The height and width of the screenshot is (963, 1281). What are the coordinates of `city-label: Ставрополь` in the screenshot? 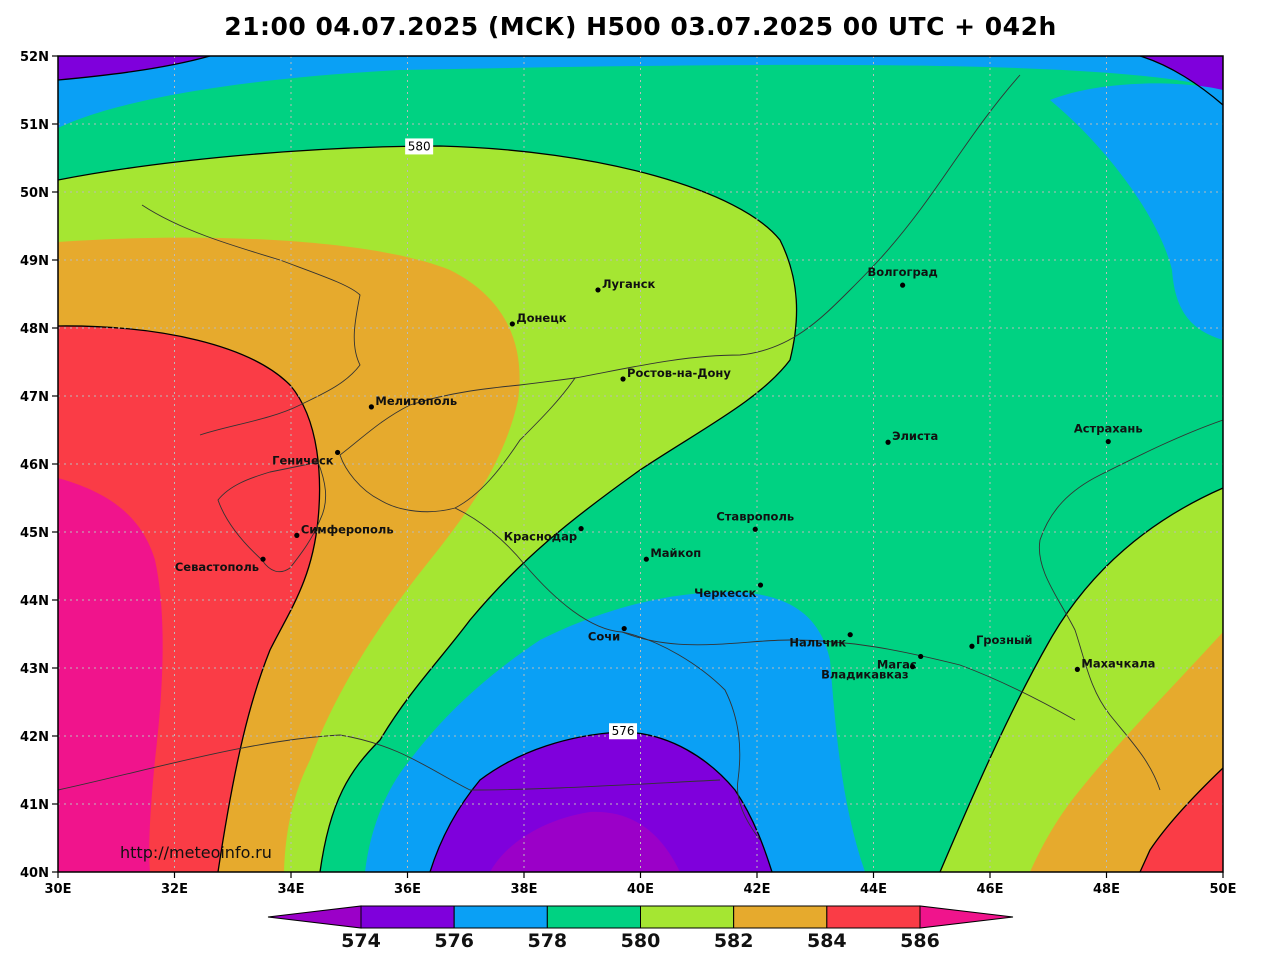 It's located at (755, 516).